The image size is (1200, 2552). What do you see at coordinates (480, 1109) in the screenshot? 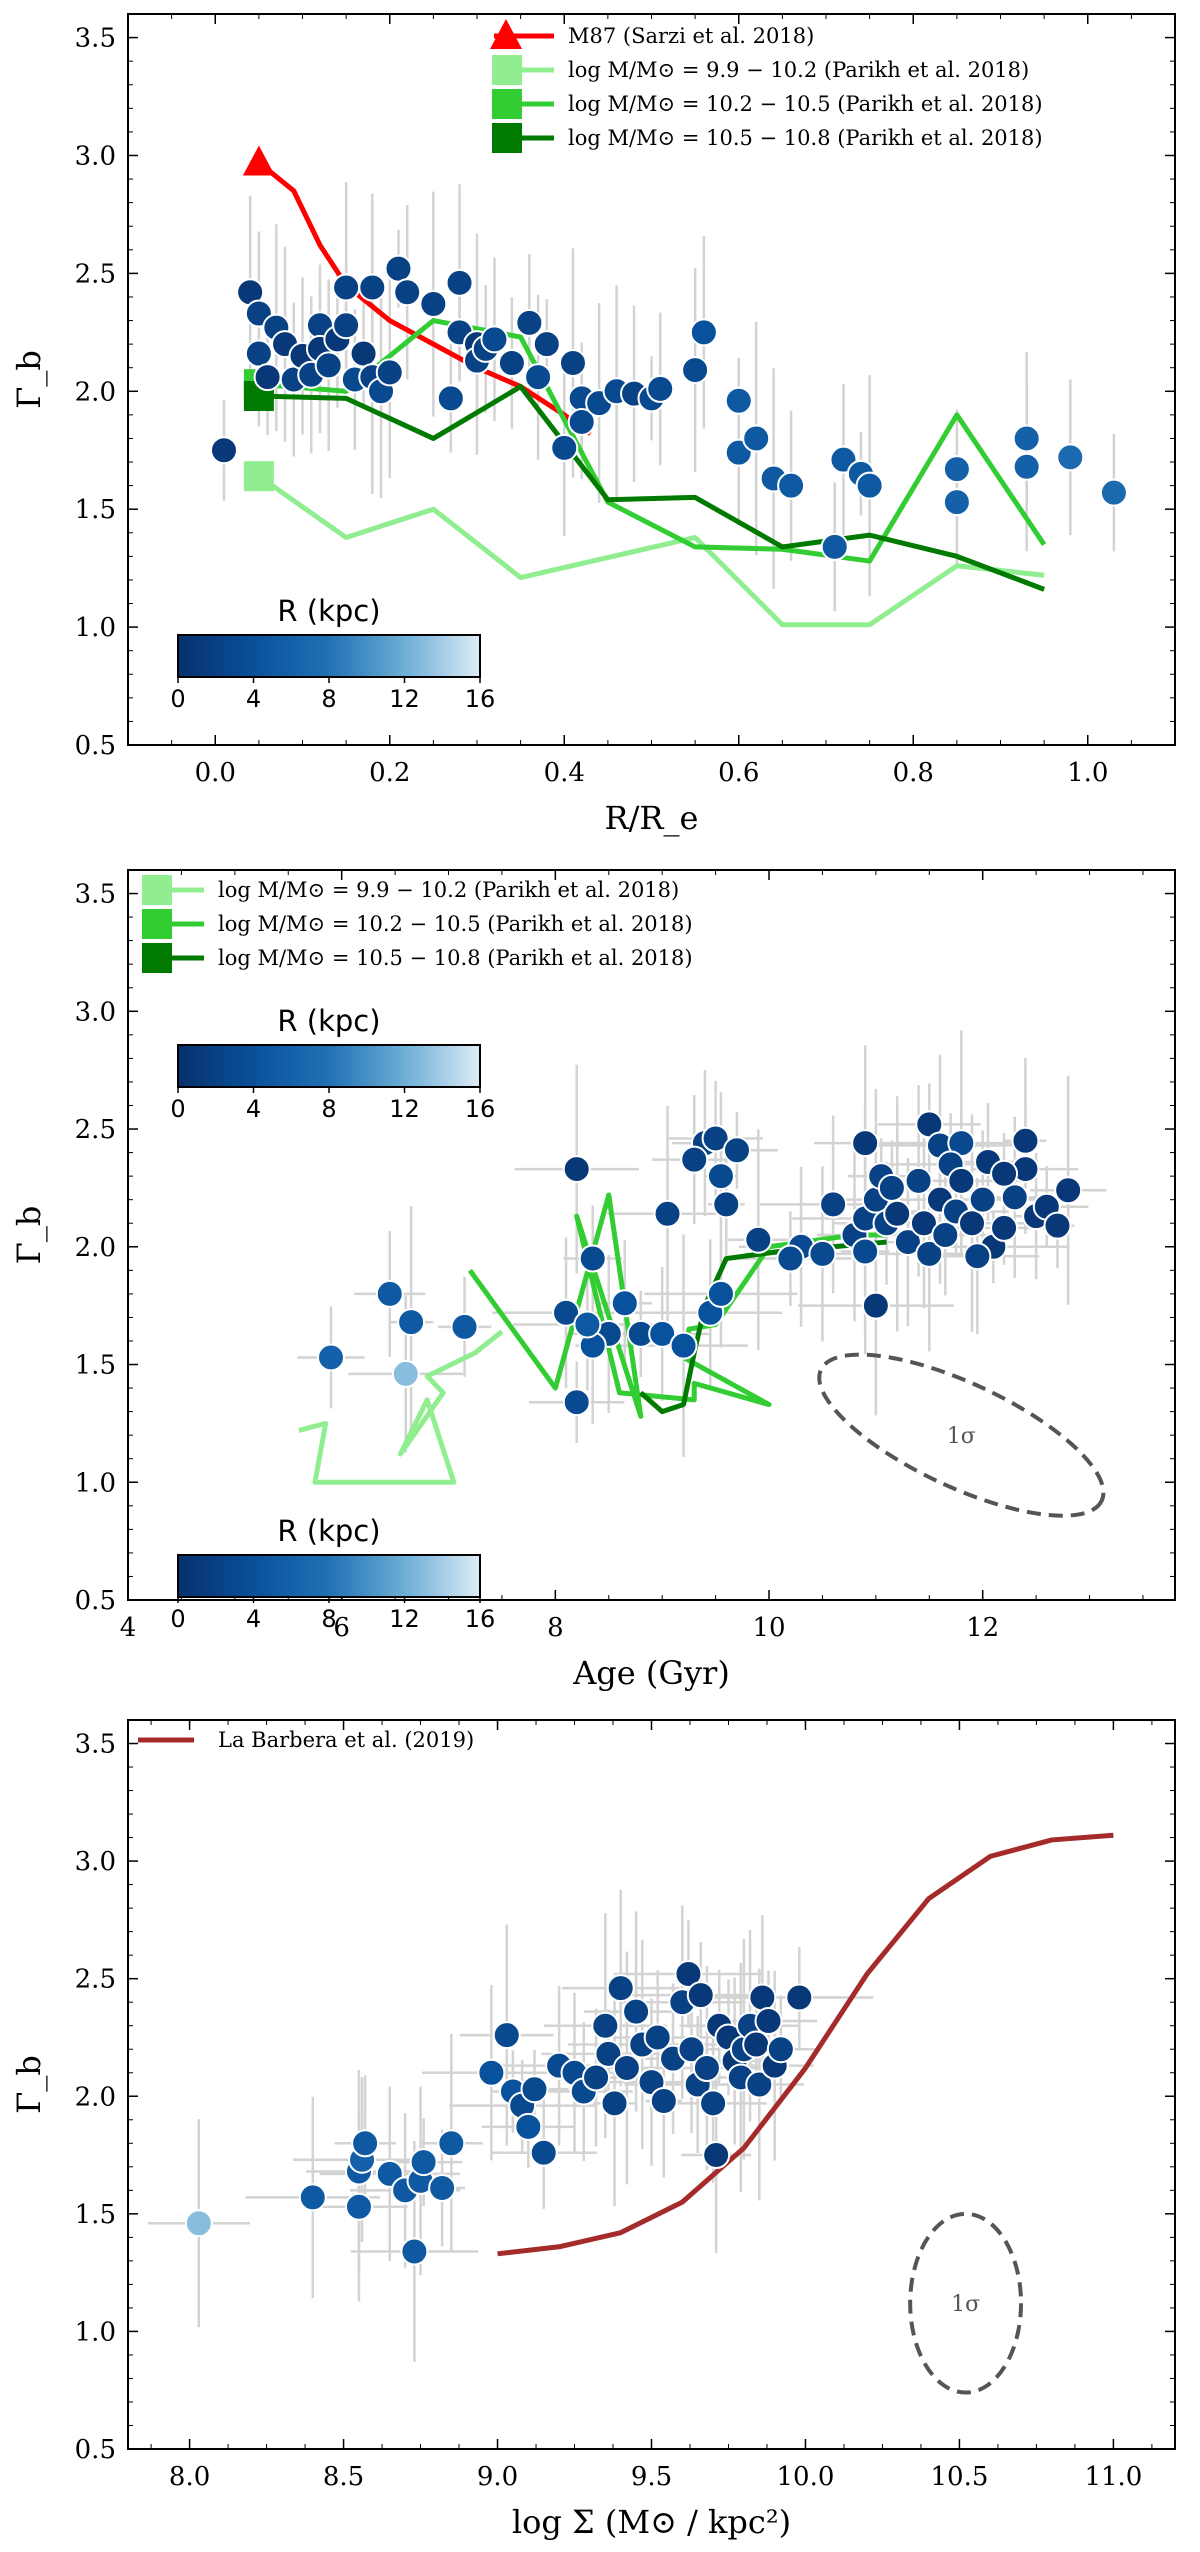
I see `colorbar-tick-label: 16` at bounding box center [480, 1109].